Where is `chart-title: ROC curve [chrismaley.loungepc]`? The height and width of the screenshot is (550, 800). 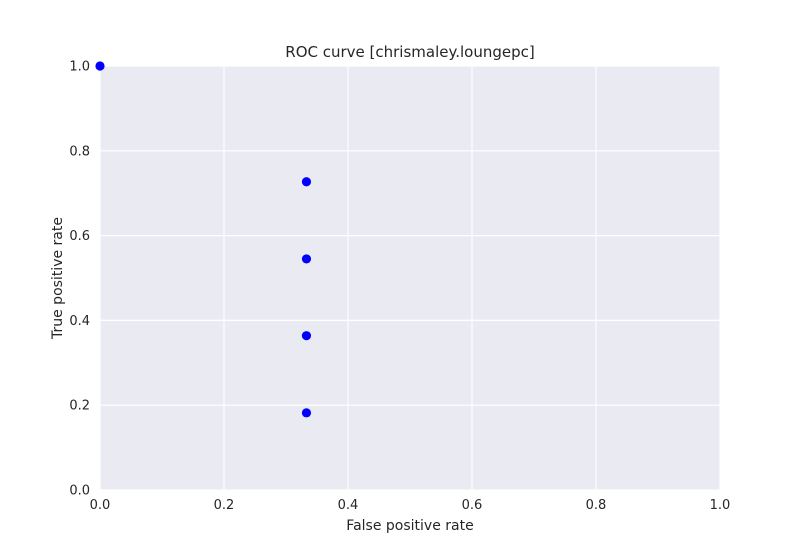
chart-title: ROC curve [chrismaley.loungepc] is located at coordinates (409, 52).